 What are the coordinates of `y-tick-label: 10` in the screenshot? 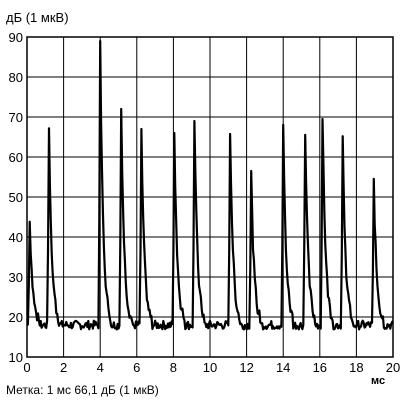 It's located at (16, 357).